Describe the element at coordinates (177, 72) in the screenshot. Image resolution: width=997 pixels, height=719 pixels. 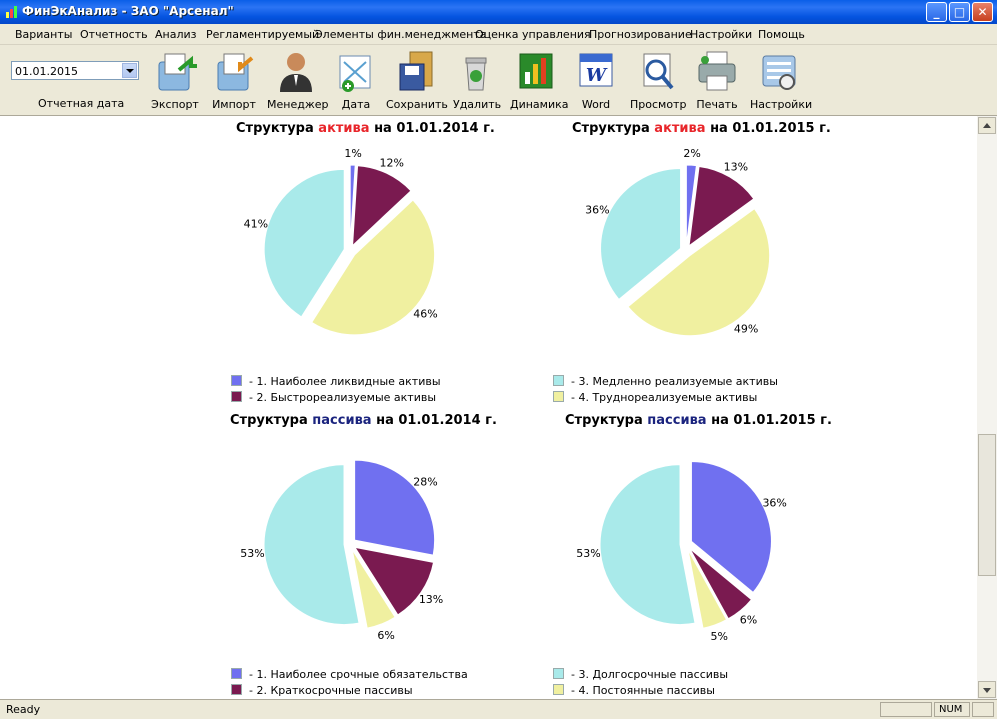
I see `export-icon` at that location.